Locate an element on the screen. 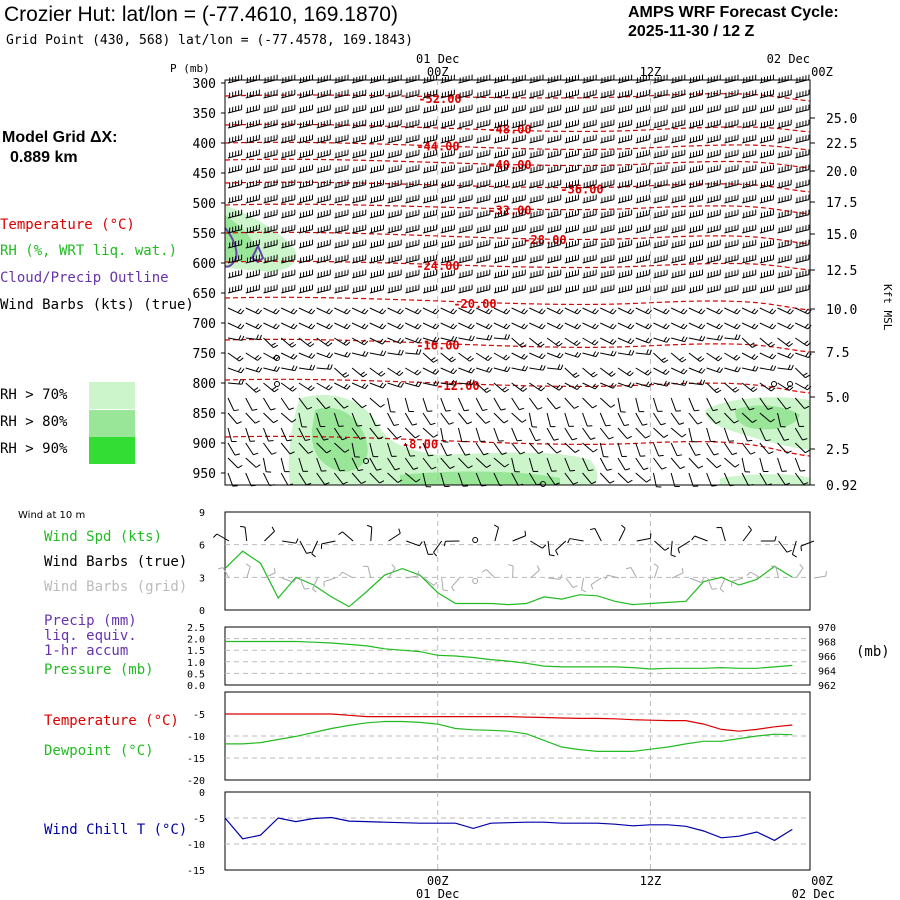 This screenshot has height=900, width=900. wind10m-label: Wind at 10 m is located at coordinates (52, 515).